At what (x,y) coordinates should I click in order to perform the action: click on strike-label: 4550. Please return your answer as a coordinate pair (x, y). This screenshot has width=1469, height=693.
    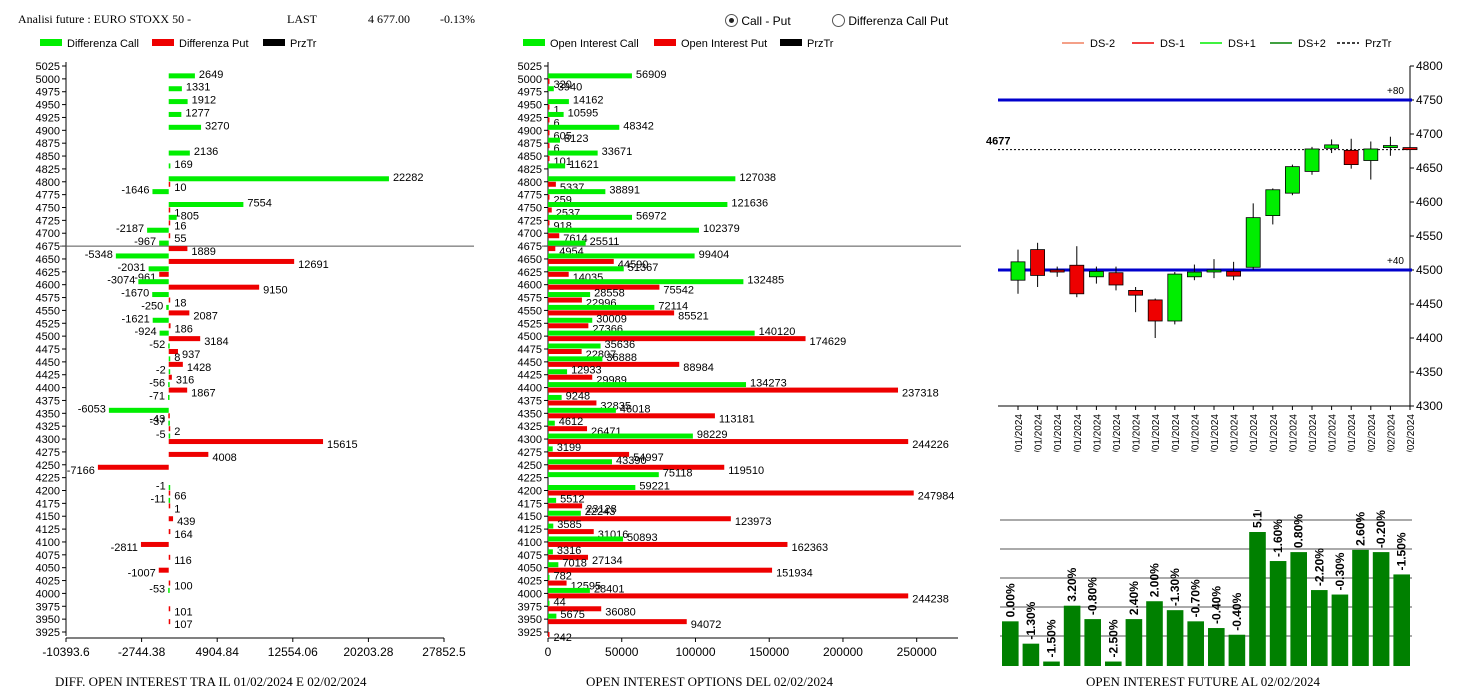
    Looking at the image, I should click on (48, 311).